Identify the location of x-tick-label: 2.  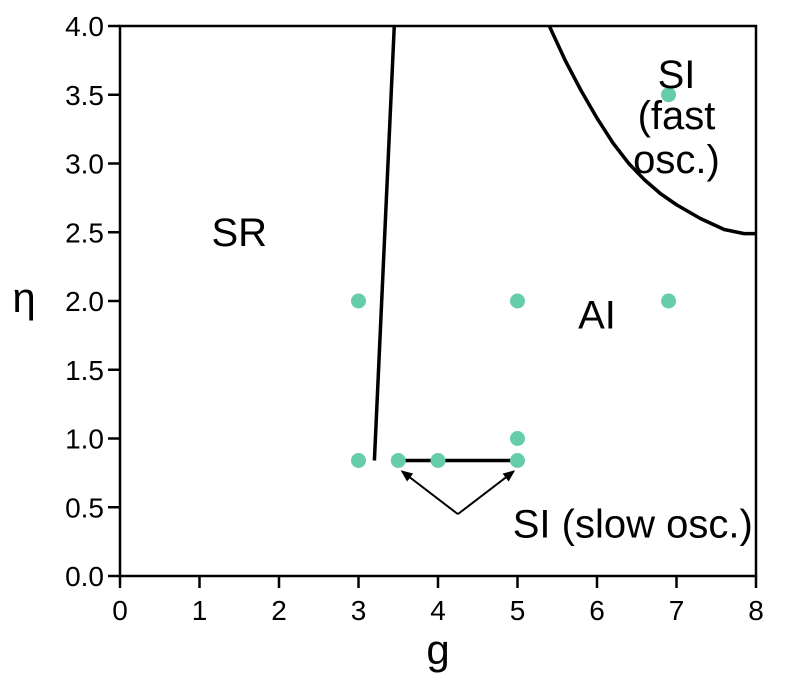
(279, 610).